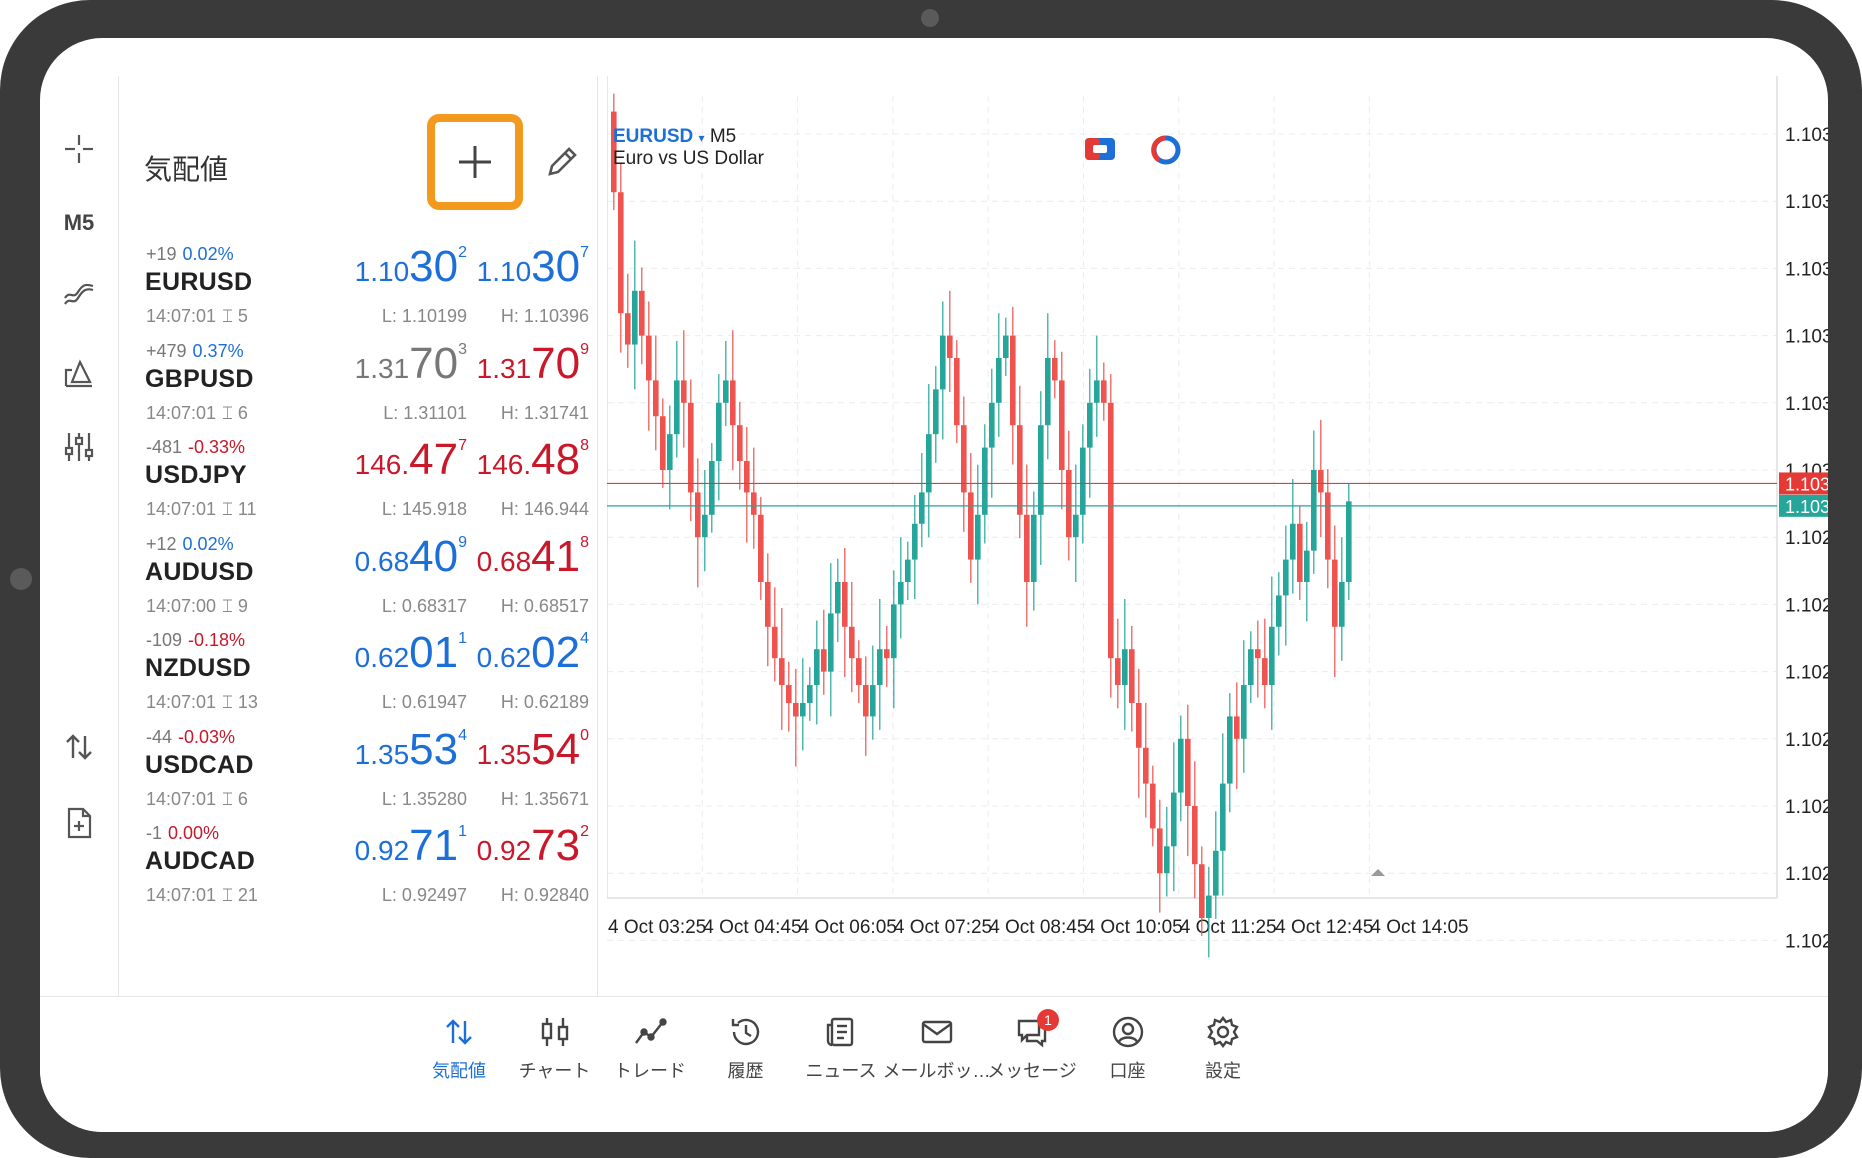  Describe the element at coordinates (201, 509) in the screenshot. I see `quote-time: 14:07:01 ⌶ 11` at that location.